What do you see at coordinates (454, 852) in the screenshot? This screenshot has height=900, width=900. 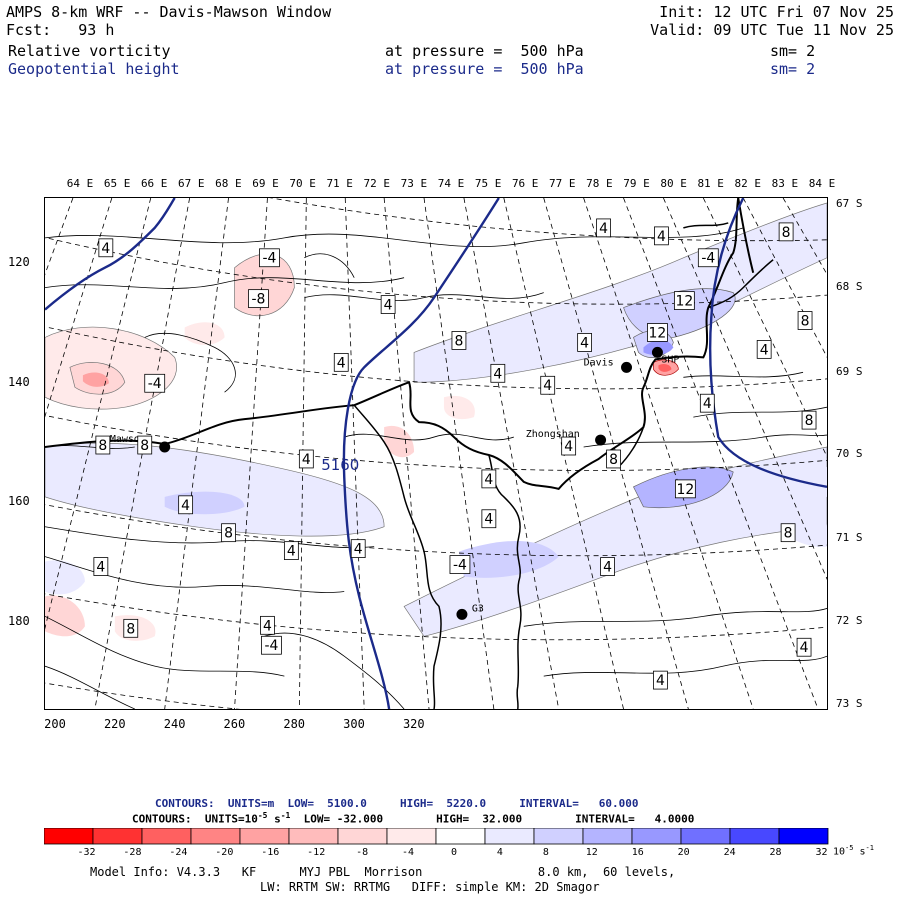 I see `colorbar-tick-label: 0` at bounding box center [454, 852].